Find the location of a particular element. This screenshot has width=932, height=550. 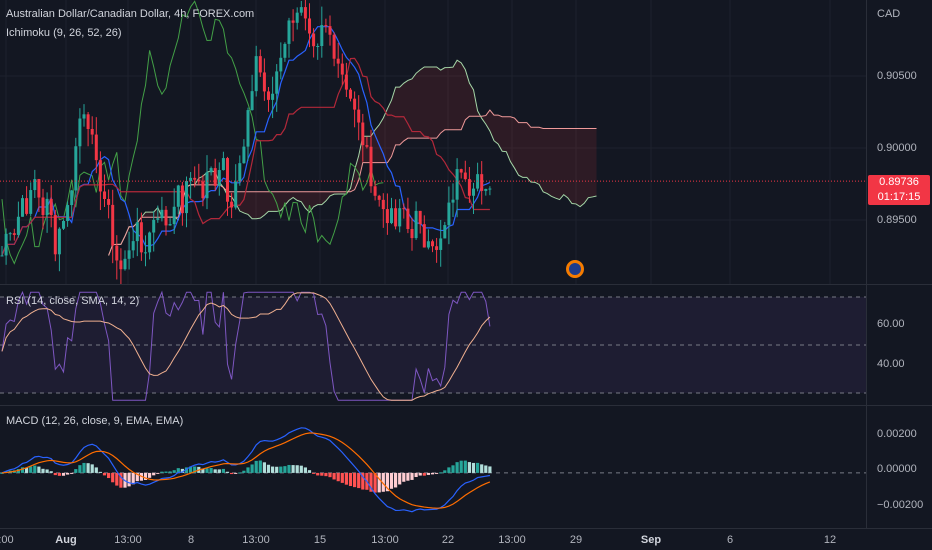

time-tick: 8 is located at coordinates (191, 540).